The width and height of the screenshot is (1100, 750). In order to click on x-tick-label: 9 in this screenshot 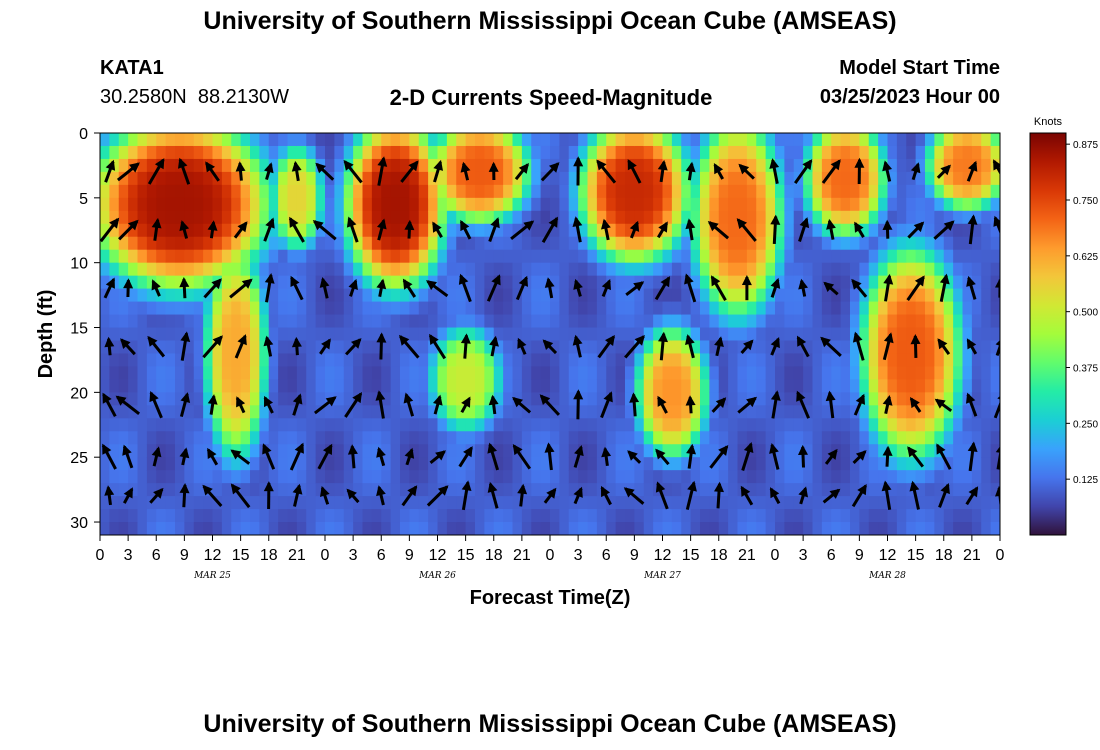, I will do `click(184, 555)`.